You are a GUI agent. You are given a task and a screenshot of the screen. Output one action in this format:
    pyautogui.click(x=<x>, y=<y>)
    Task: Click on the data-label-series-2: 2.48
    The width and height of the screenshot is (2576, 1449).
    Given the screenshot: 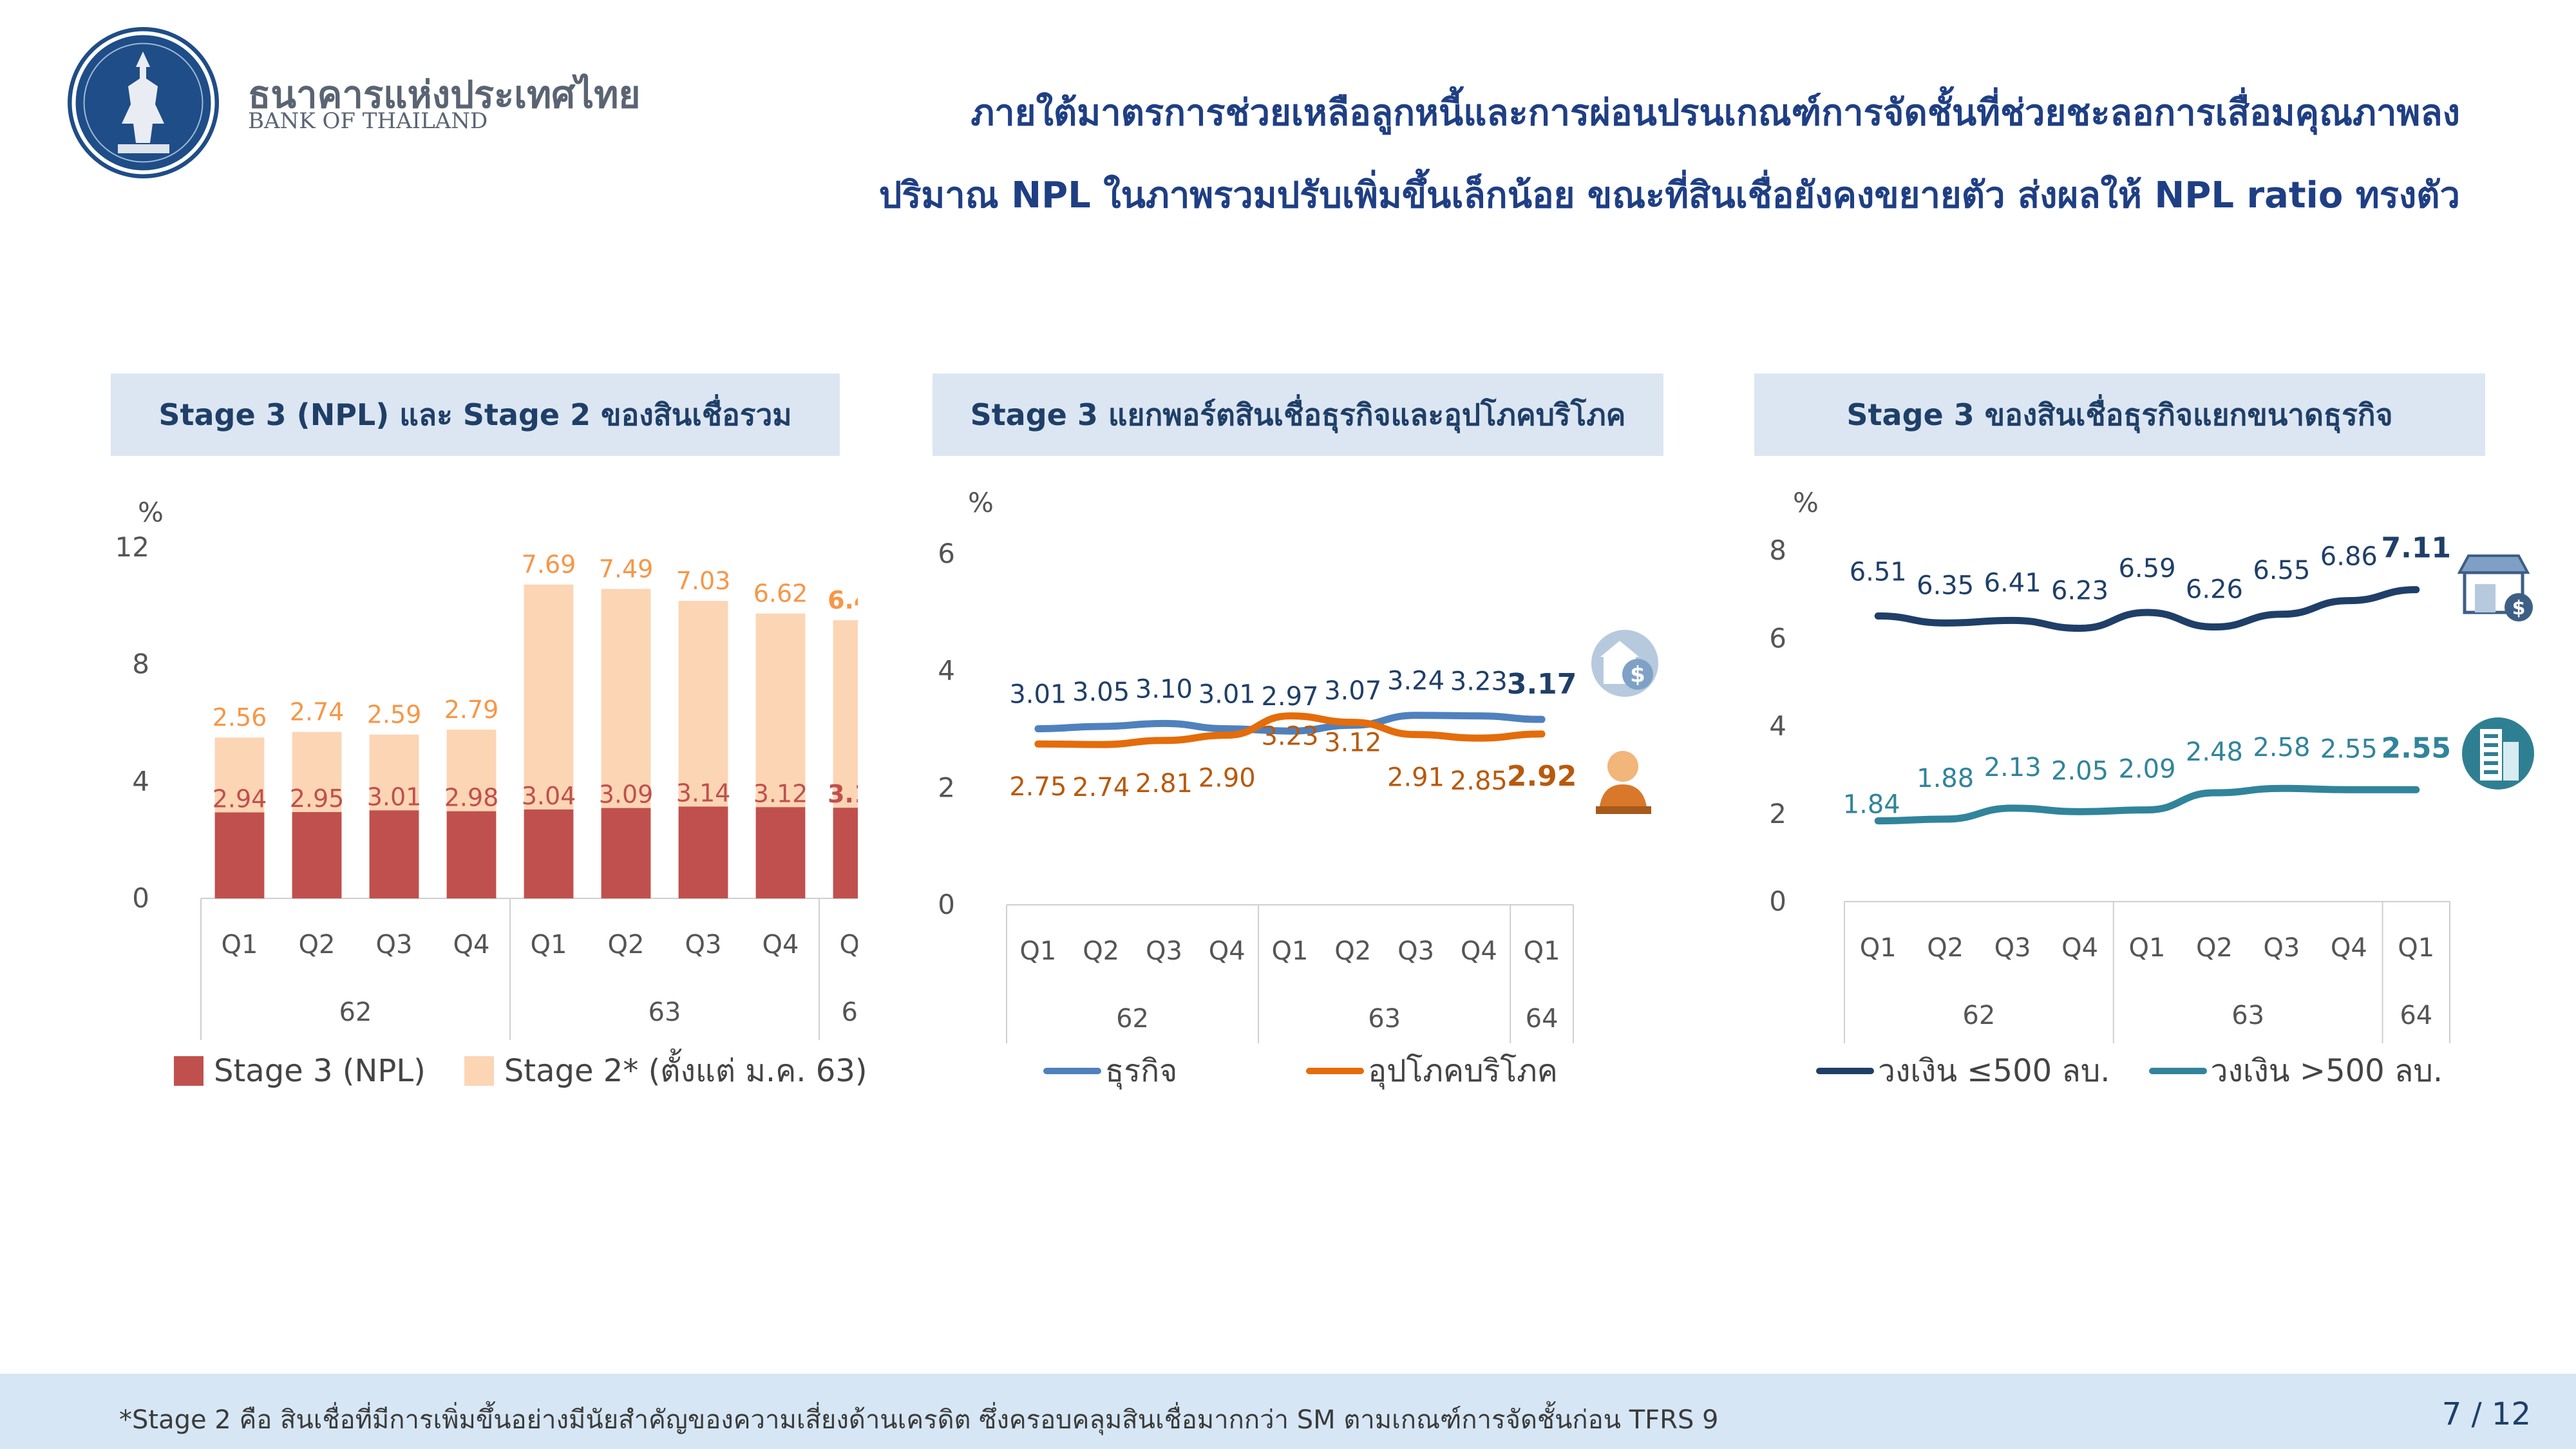 What is the action you would take?
    pyautogui.click(x=2214, y=752)
    